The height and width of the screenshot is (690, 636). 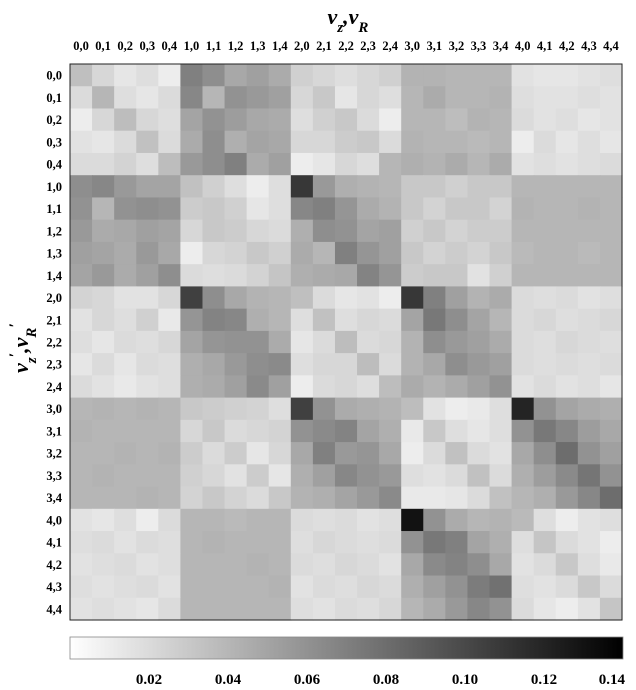 I want to click on colorbar-tick-label: 0.04, so click(x=228, y=680).